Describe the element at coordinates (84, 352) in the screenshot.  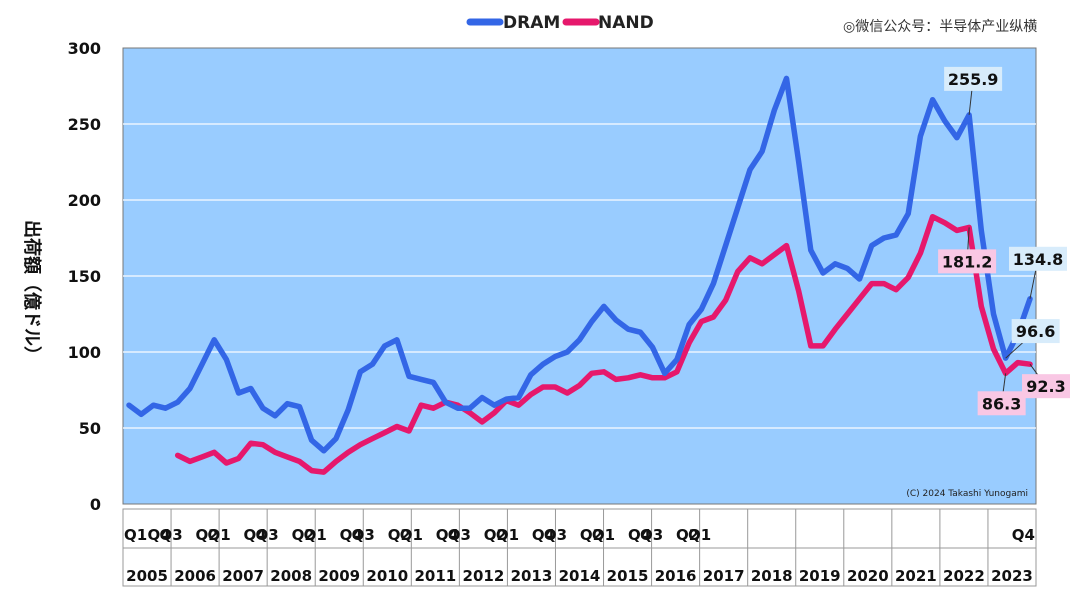
I see `y-tick-label: 100` at that location.